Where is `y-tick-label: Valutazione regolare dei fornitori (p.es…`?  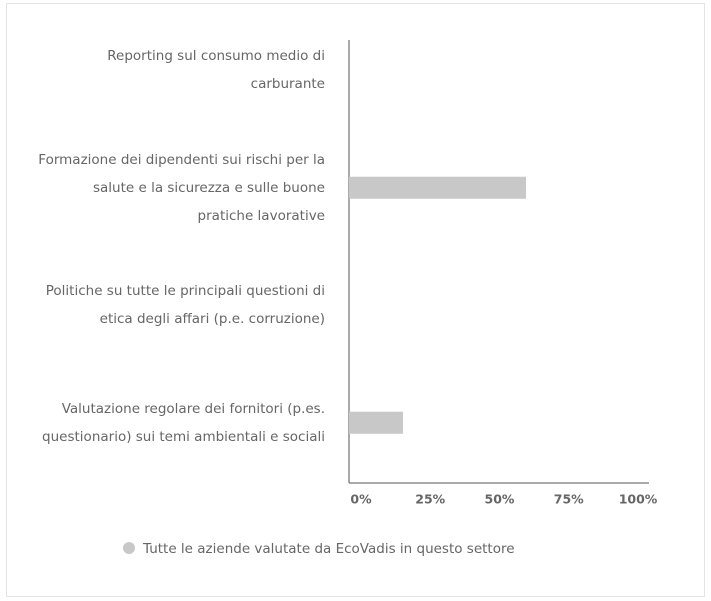 y-tick-label: Valutazione regolare dei fornitori (p.es… is located at coordinates (183, 422).